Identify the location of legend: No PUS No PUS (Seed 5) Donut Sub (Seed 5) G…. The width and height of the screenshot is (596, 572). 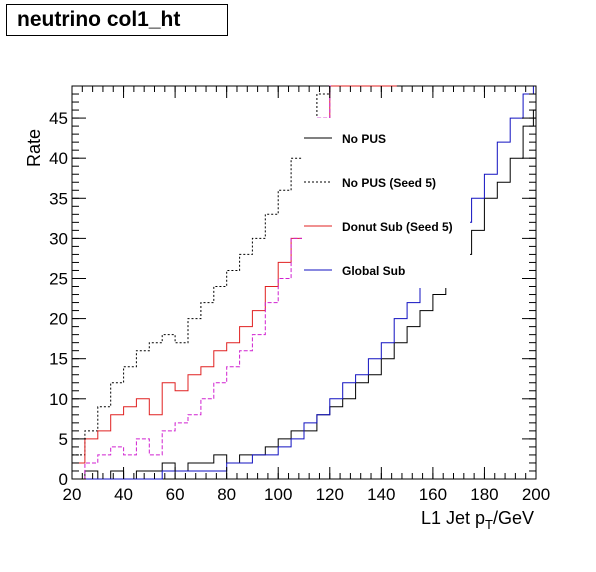
(386, 203).